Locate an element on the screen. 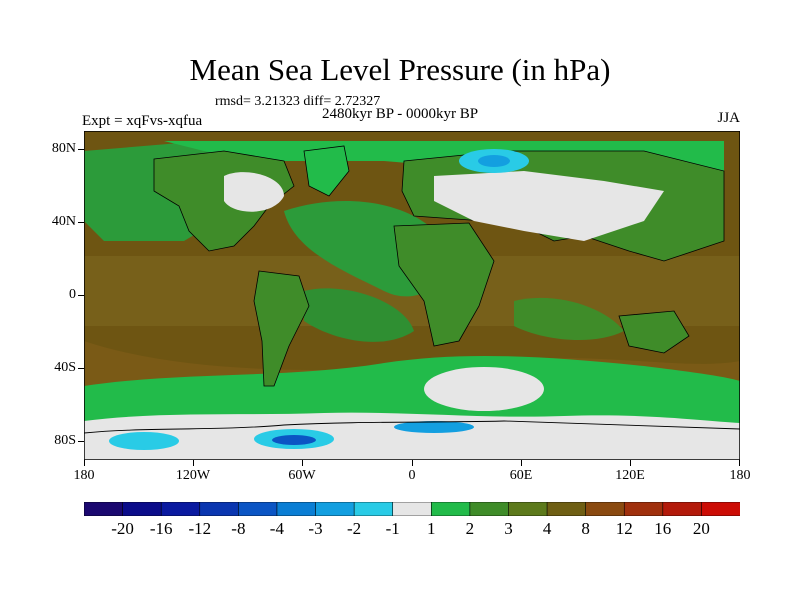 Image resolution: width=800 pixels, height=600 pixels. antarctica-coast is located at coordinates (412, 427).